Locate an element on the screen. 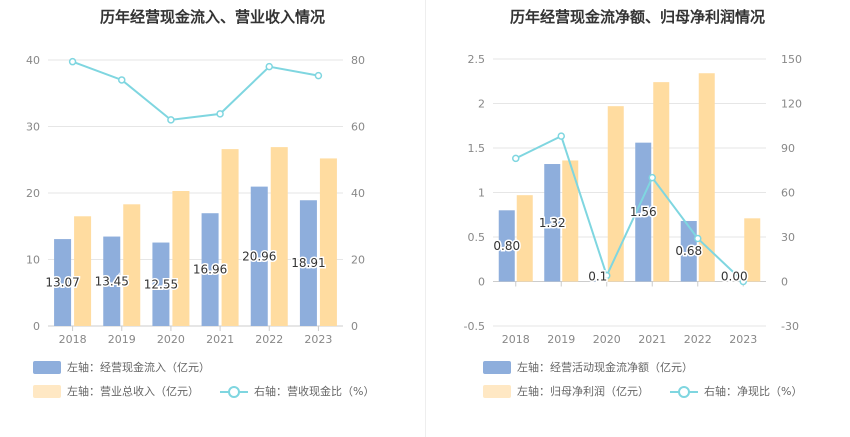 This screenshot has width=850, height=437. legend-item: 左轴：归母净利润（亿元） is located at coordinates (566, 391).